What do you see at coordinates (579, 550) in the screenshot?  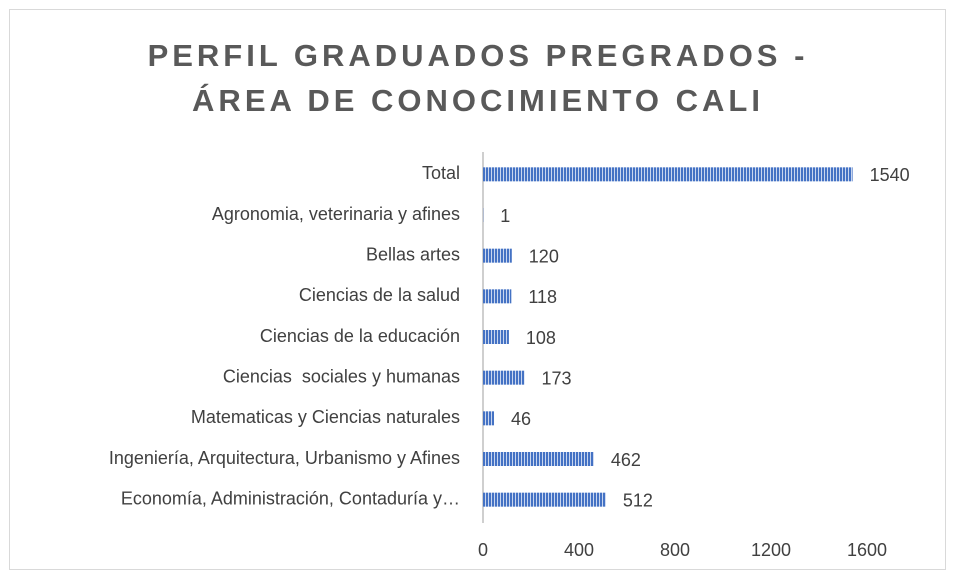 I see `x-tick-label: 400` at bounding box center [579, 550].